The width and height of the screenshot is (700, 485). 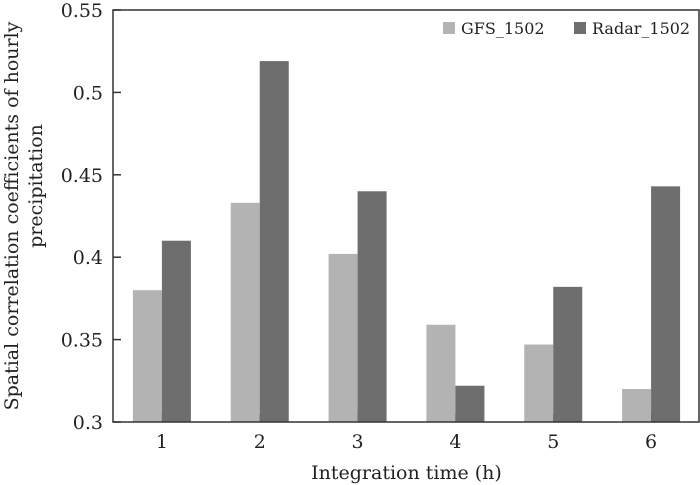 I want to click on y-tick-label: 0.45, so click(x=82, y=176).